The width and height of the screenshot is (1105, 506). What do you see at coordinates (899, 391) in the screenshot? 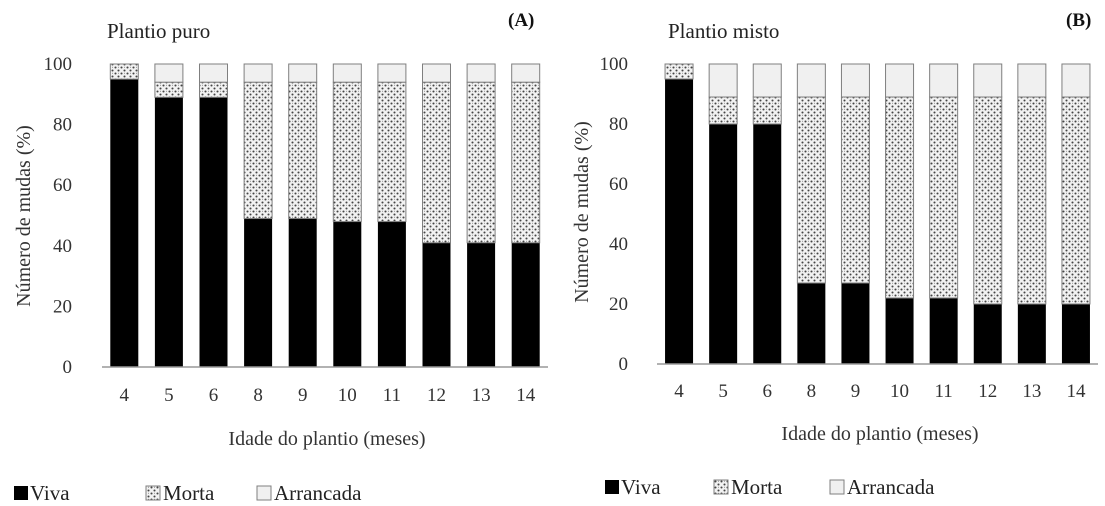
I see `panel-b-x-tick-label: 10` at bounding box center [899, 391].